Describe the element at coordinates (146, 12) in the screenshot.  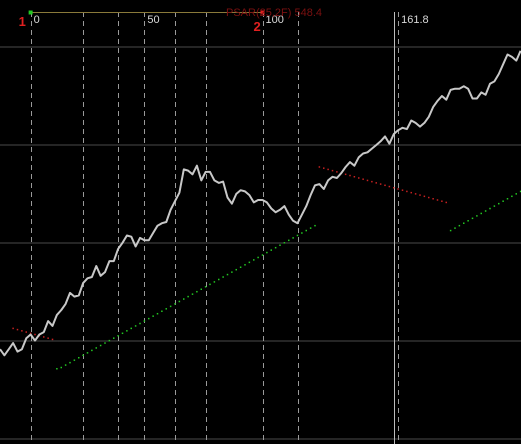
I see `fibonacci-tool-handles` at that location.